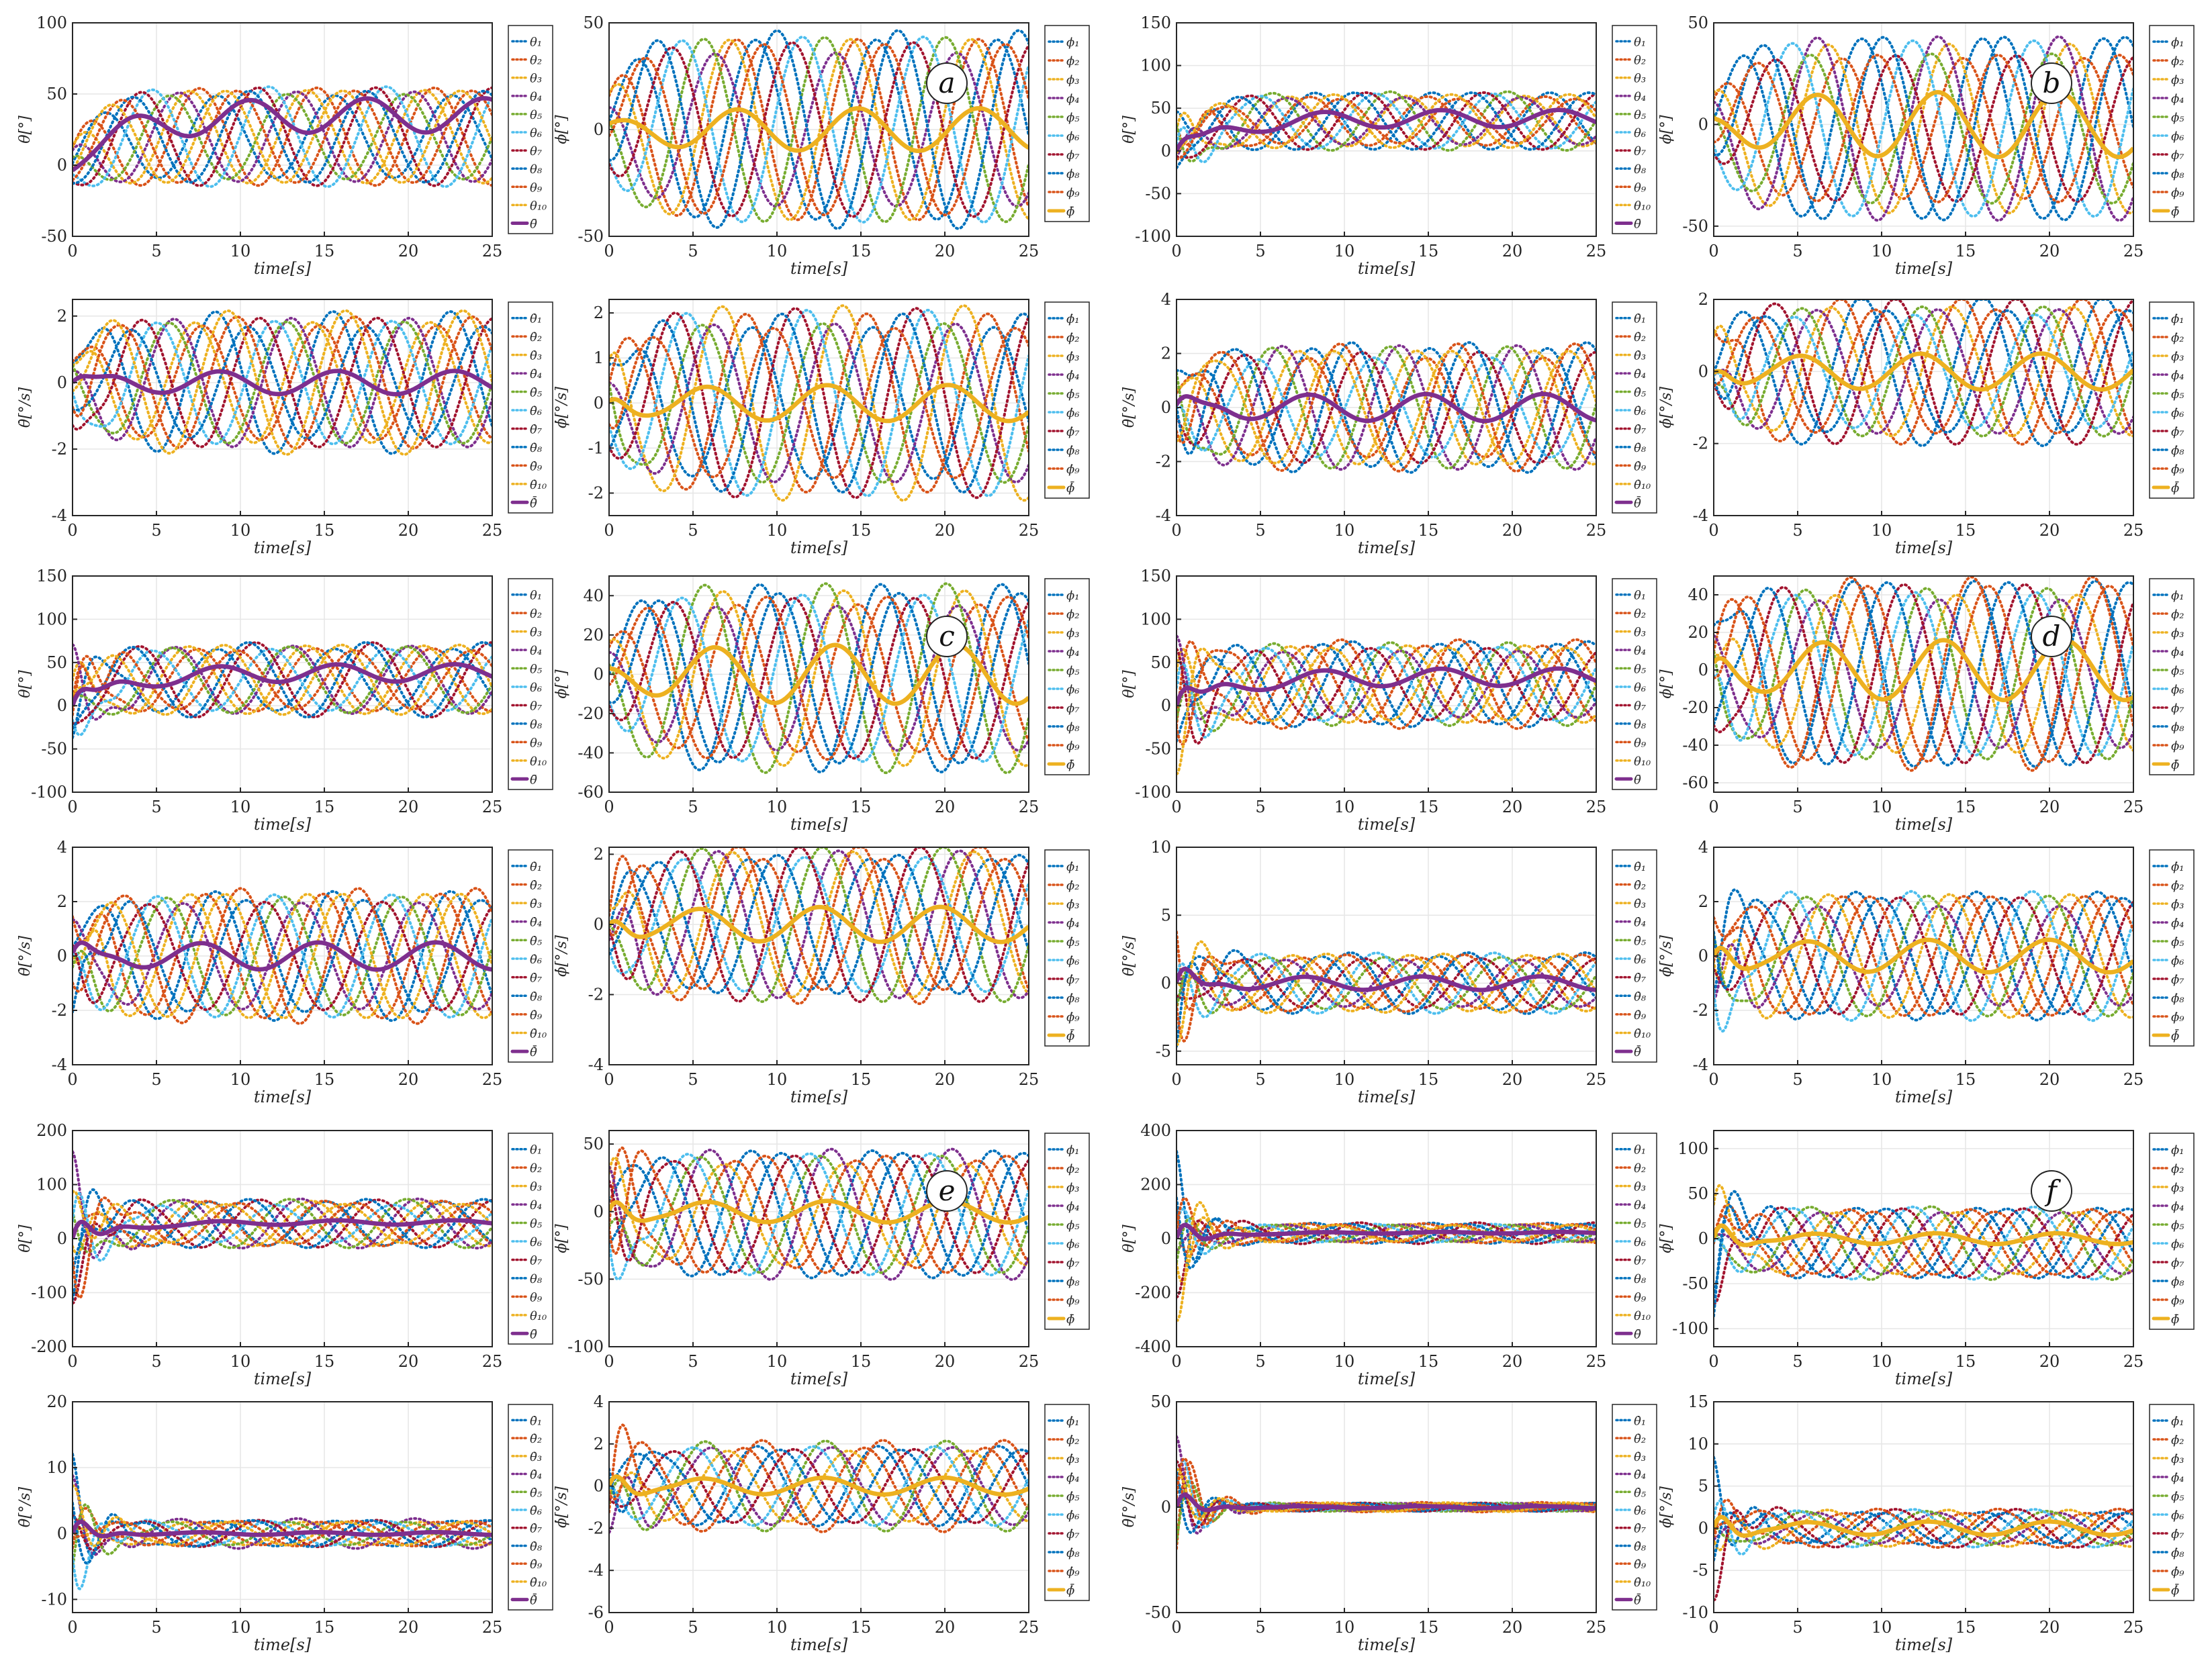 This screenshot has height=1675, width=2212. What do you see at coordinates (1070, 1319) in the screenshot?
I see `legend-entry-label: ϕ̄` at bounding box center [1070, 1319].